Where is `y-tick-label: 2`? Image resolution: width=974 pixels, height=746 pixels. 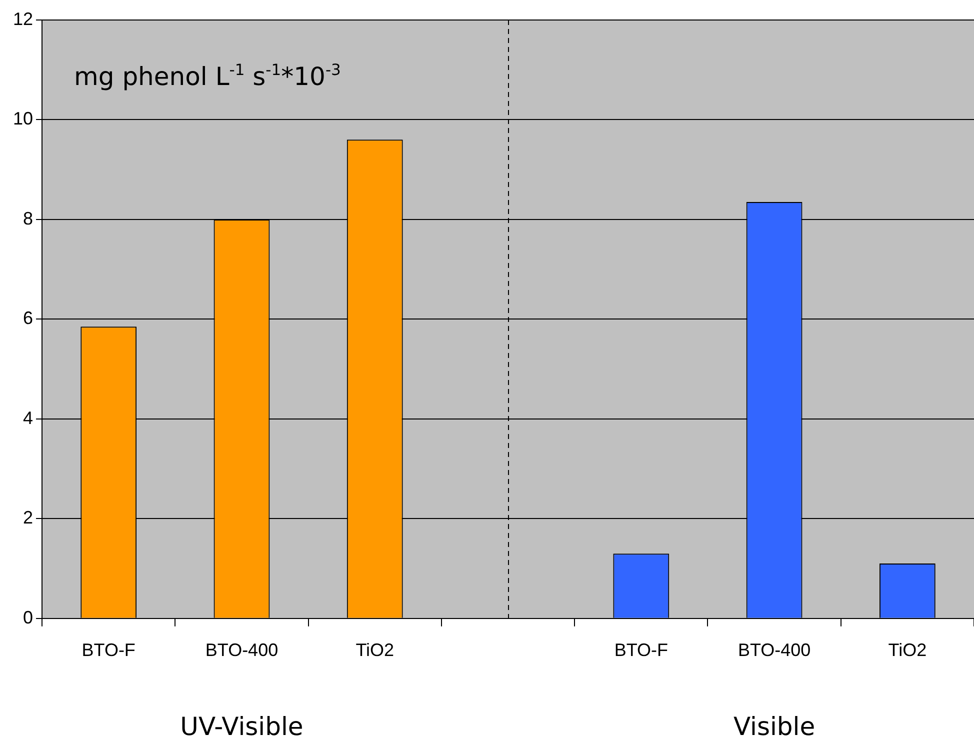 y-tick-label: 2 is located at coordinates (28, 518).